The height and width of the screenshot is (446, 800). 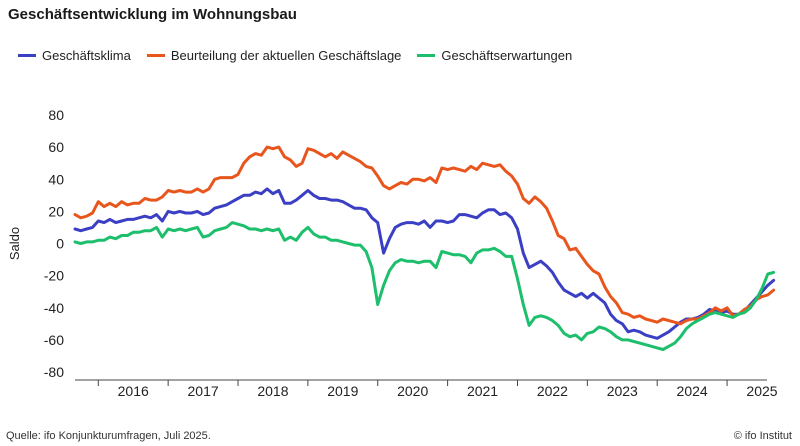 I want to click on x-tick-label: 2023, so click(x=622, y=391).